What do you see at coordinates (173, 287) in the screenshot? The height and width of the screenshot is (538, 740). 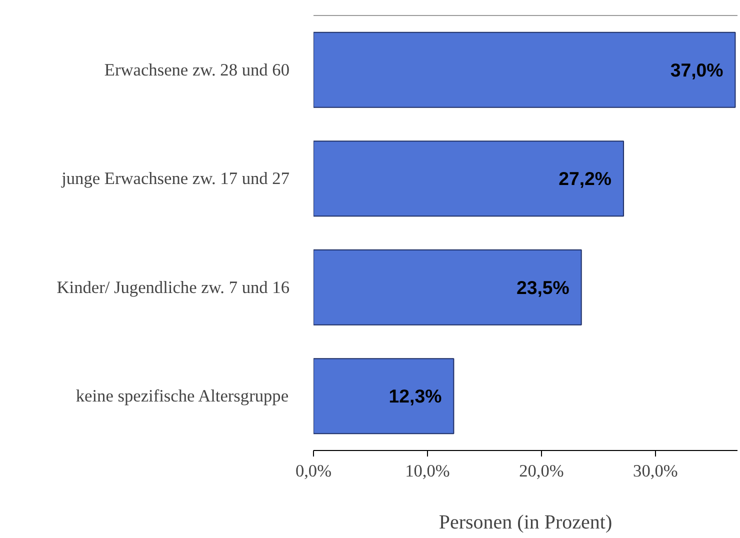 I see `y-tick-label: Kinder/ Jugendliche zw. 7 und 16` at bounding box center [173, 287].